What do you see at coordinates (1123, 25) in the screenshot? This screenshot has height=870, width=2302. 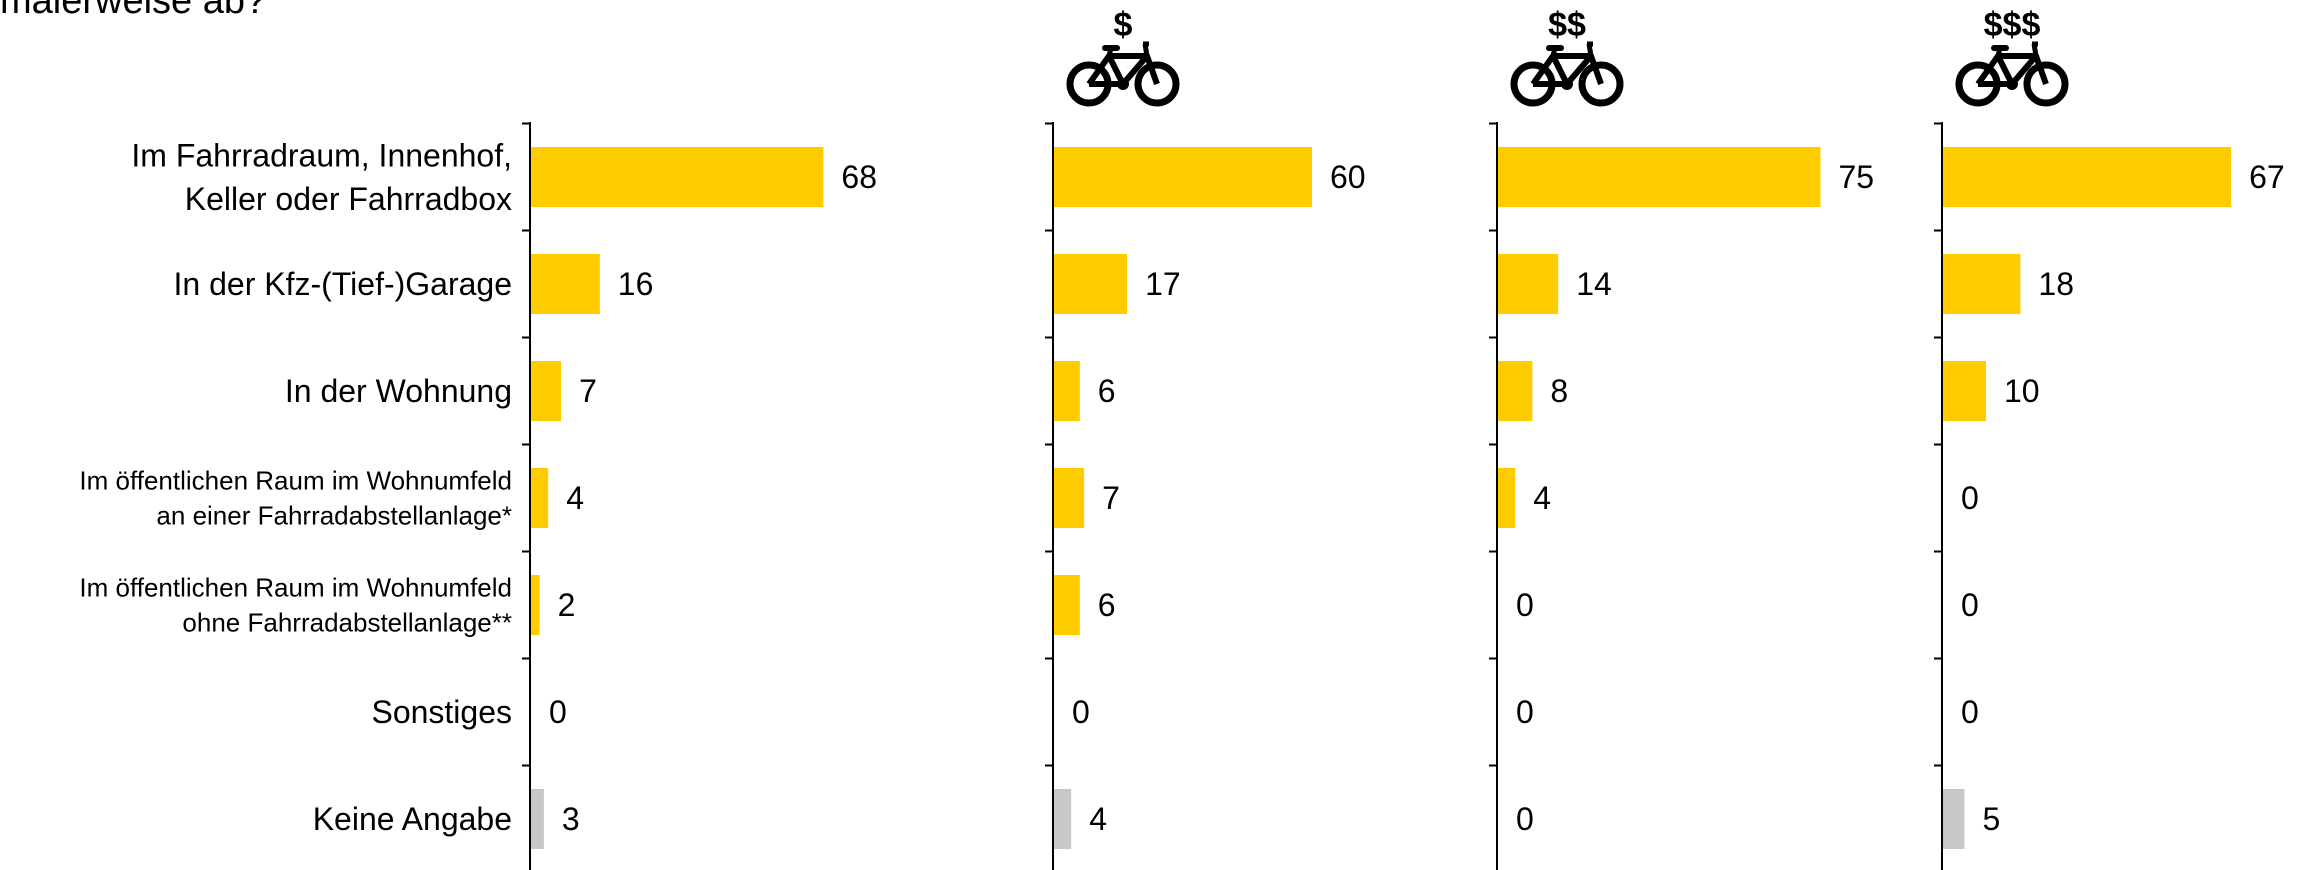 I see `price-tier-label: $` at bounding box center [1123, 25].